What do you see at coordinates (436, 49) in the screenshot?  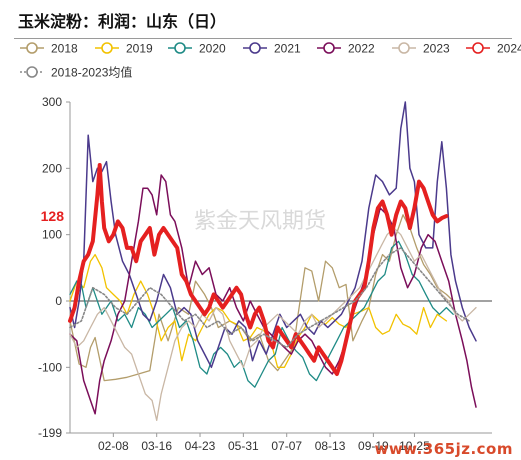 I see `legend-label: 2023` at bounding box center [436, 49].